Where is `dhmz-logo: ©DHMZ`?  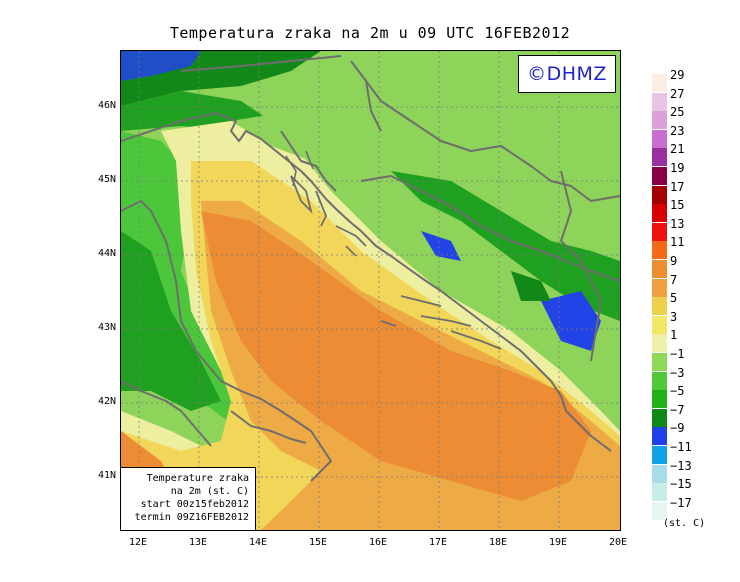
dhmz-logo: ©DHMZ is located at coordinates (567, 74).